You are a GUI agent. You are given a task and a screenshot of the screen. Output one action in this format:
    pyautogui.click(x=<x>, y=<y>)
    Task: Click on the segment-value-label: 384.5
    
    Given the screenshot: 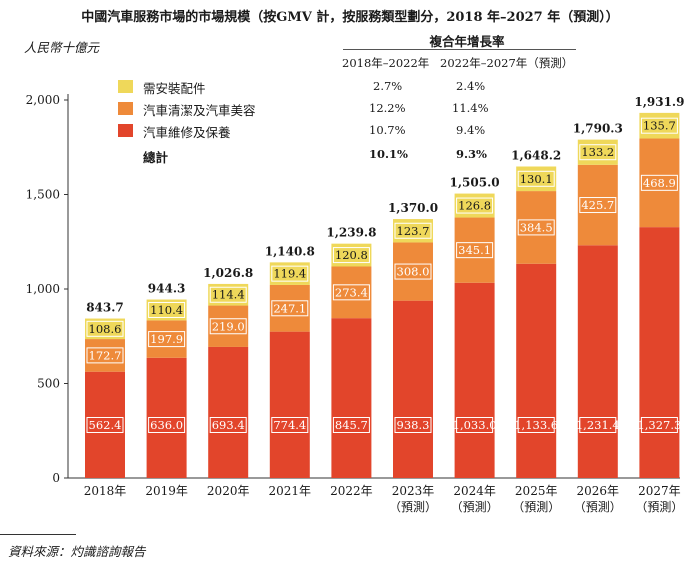 What is the action you would take?
    pyautogui.click(x=536, y=227)
    